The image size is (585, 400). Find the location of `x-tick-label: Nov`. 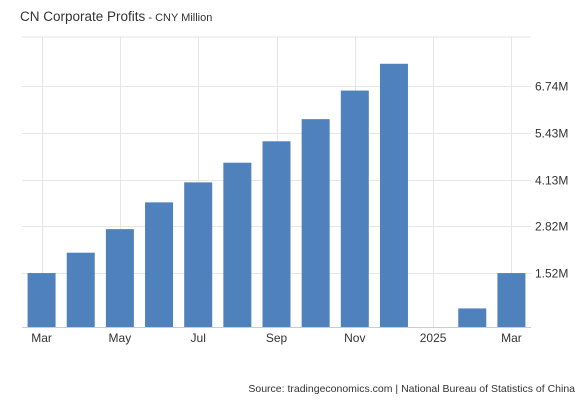

x-tick-label: Nov is located at coordinates (354, 338).